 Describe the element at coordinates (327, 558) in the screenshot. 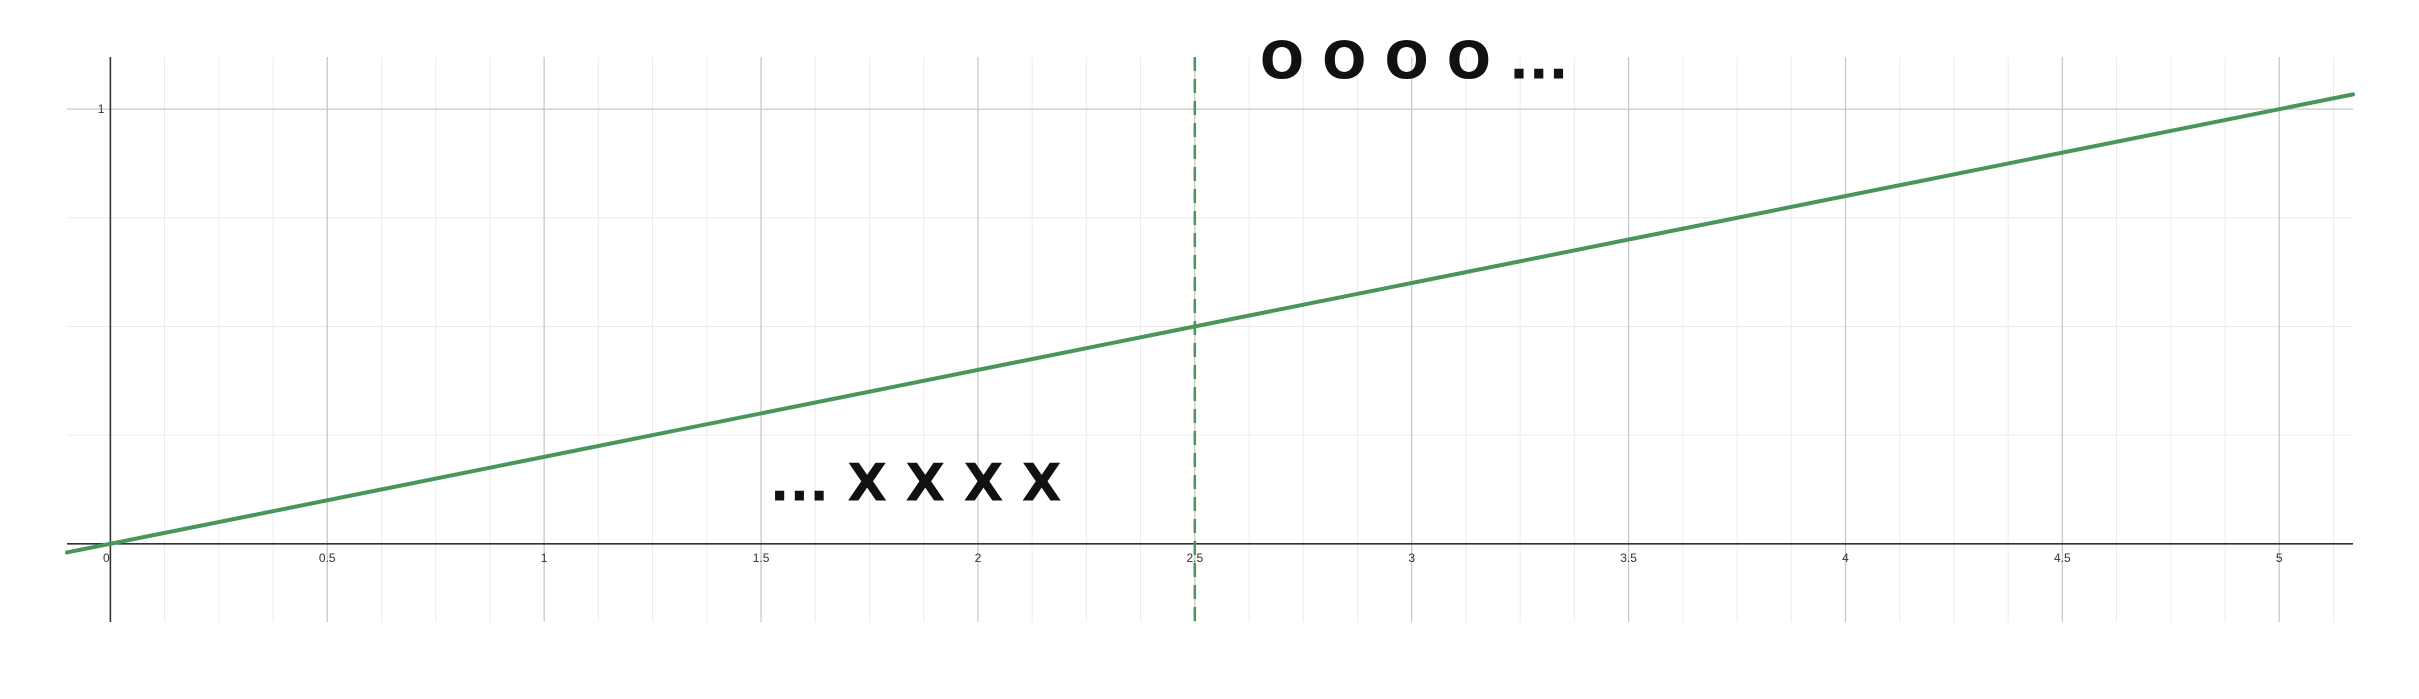

I see `x-tick-label: 0.5` at that location.